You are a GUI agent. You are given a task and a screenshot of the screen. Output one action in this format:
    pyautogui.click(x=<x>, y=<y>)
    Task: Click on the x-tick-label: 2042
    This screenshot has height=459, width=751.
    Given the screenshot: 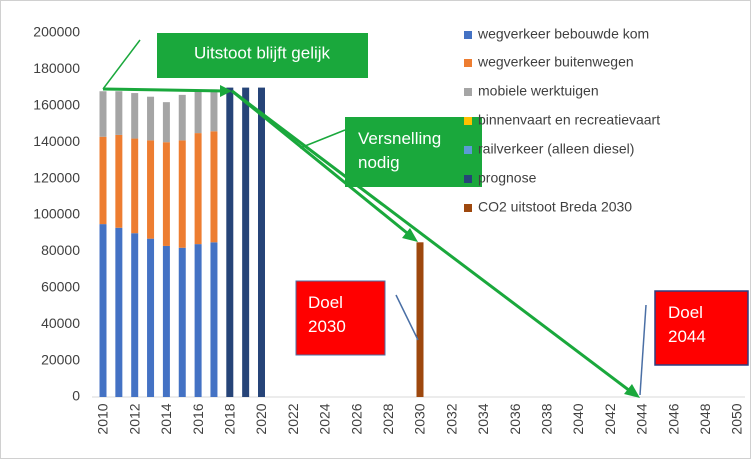 What is the action you would take?
    pyautogui.click(x=610, y=418)
    